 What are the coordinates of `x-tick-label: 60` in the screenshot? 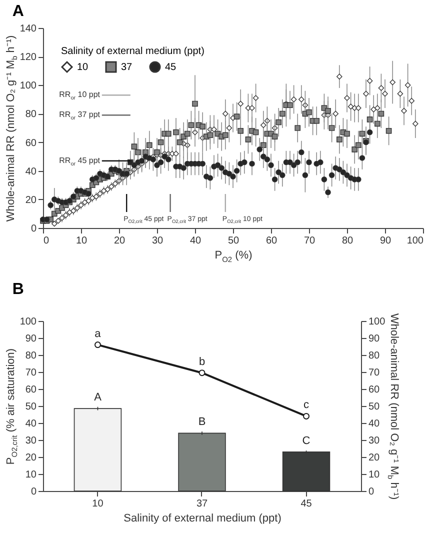 It's located at (272, 241).